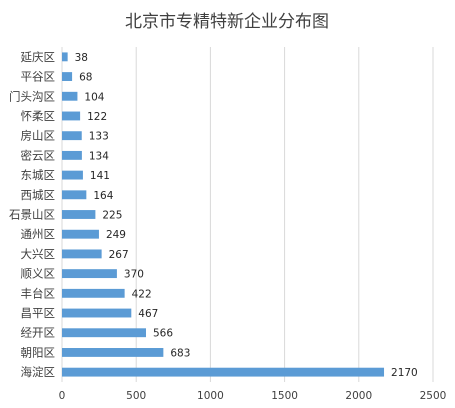 The image size is (455, 408). What do you see at coordinates (38, 155) in the screenshot?
I see `category-label: 密云区` at bounding box center [38, 155].